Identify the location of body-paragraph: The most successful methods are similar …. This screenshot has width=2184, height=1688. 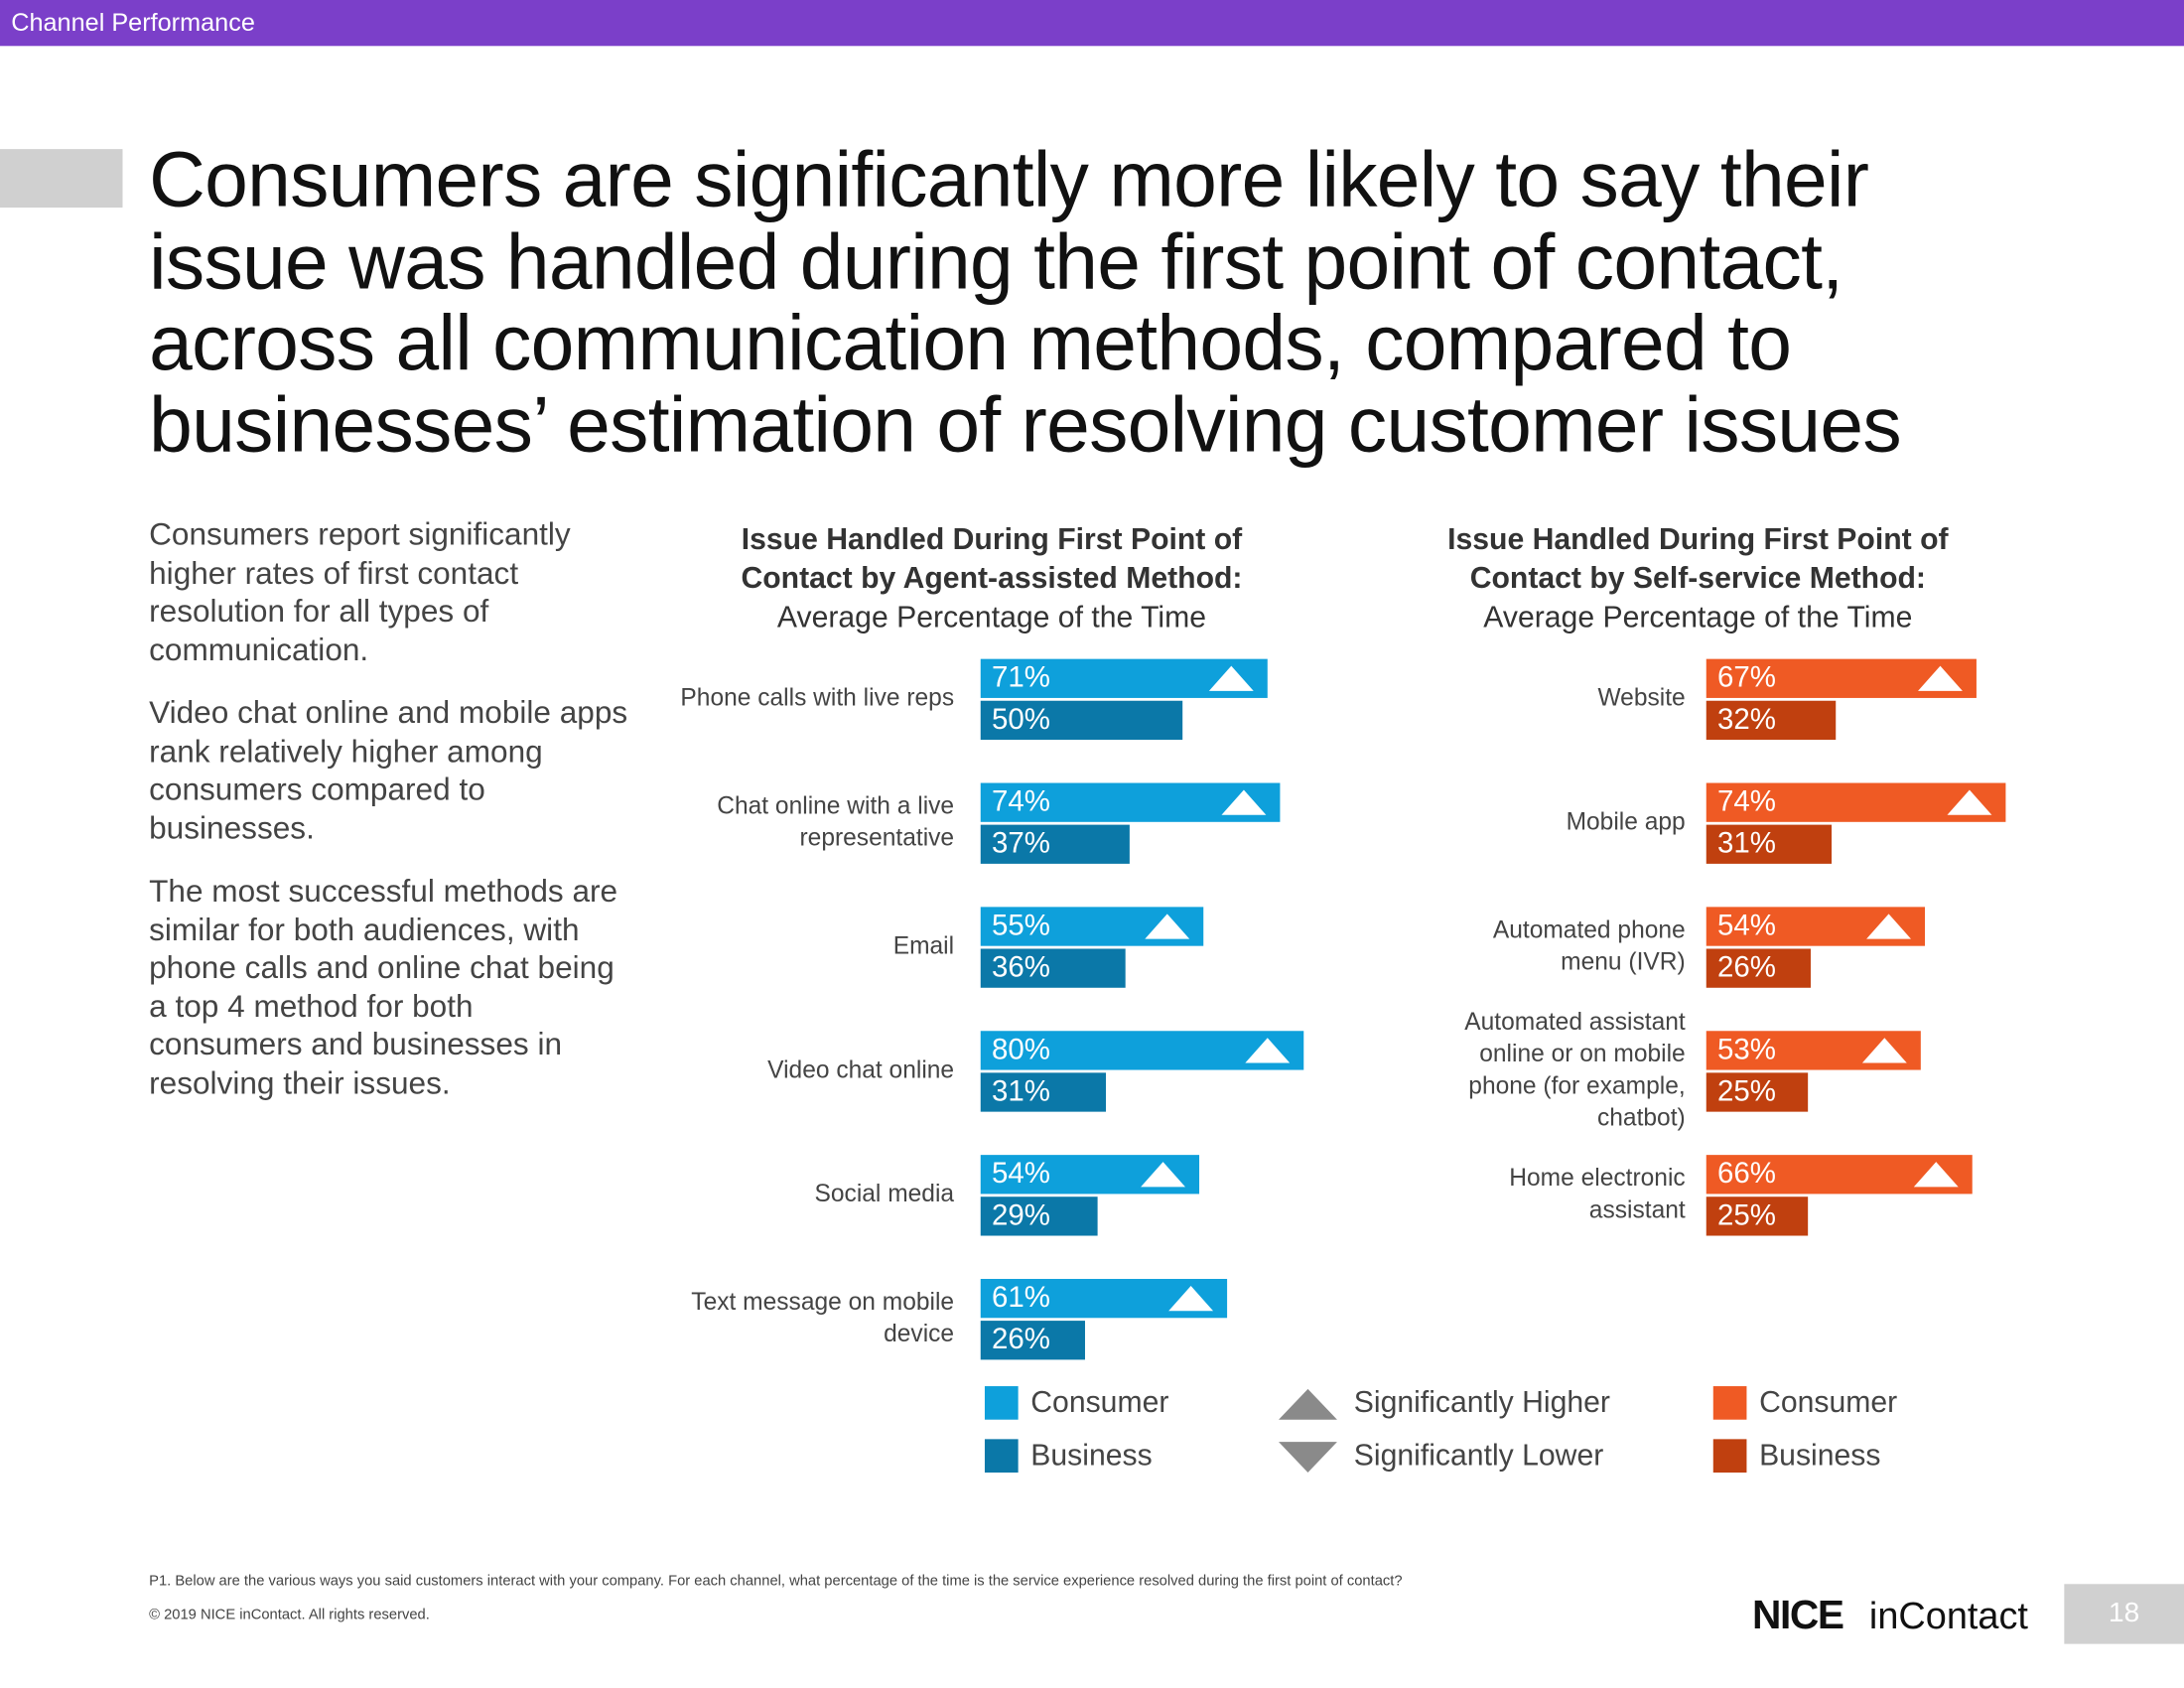
(383, 986).